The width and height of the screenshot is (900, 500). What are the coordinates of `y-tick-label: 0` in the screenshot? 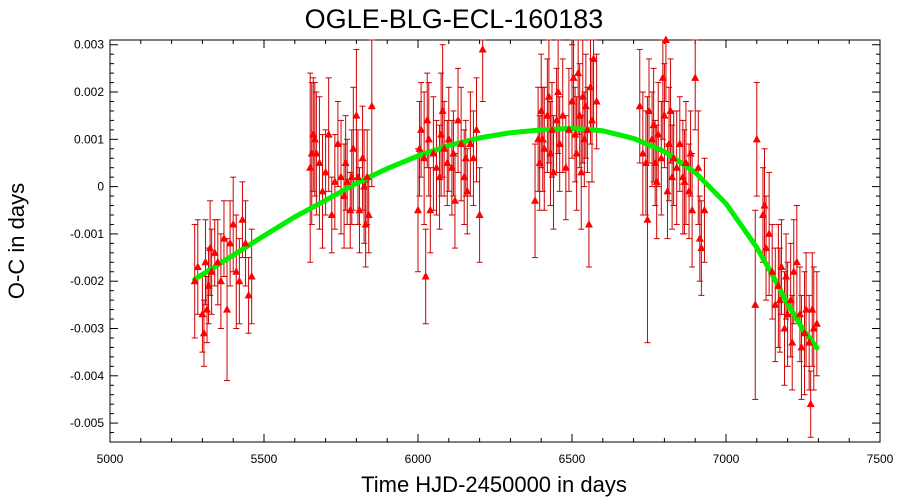 It's located at (100, 187).